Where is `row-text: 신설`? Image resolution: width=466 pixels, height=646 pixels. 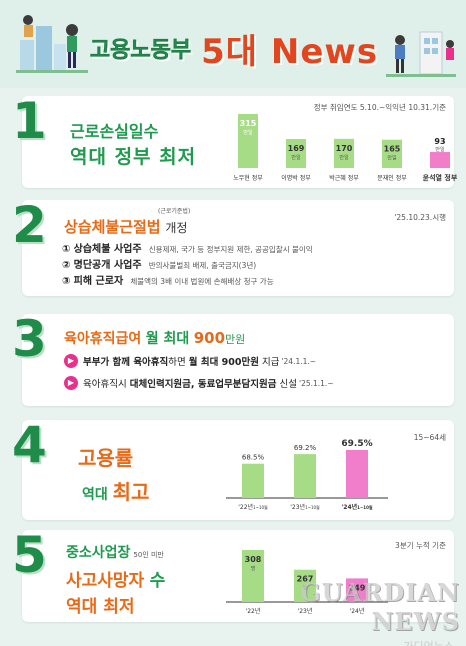 row-text: 신설 is located at coordinates (288, 384).